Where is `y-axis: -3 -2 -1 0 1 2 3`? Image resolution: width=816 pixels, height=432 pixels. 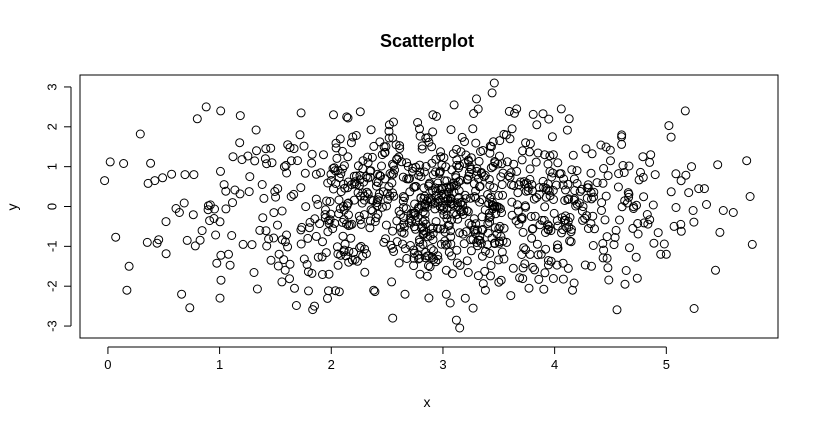 y-axis: -3 -2 -1 0 1 2 3 is located at coordinates (58, 207).